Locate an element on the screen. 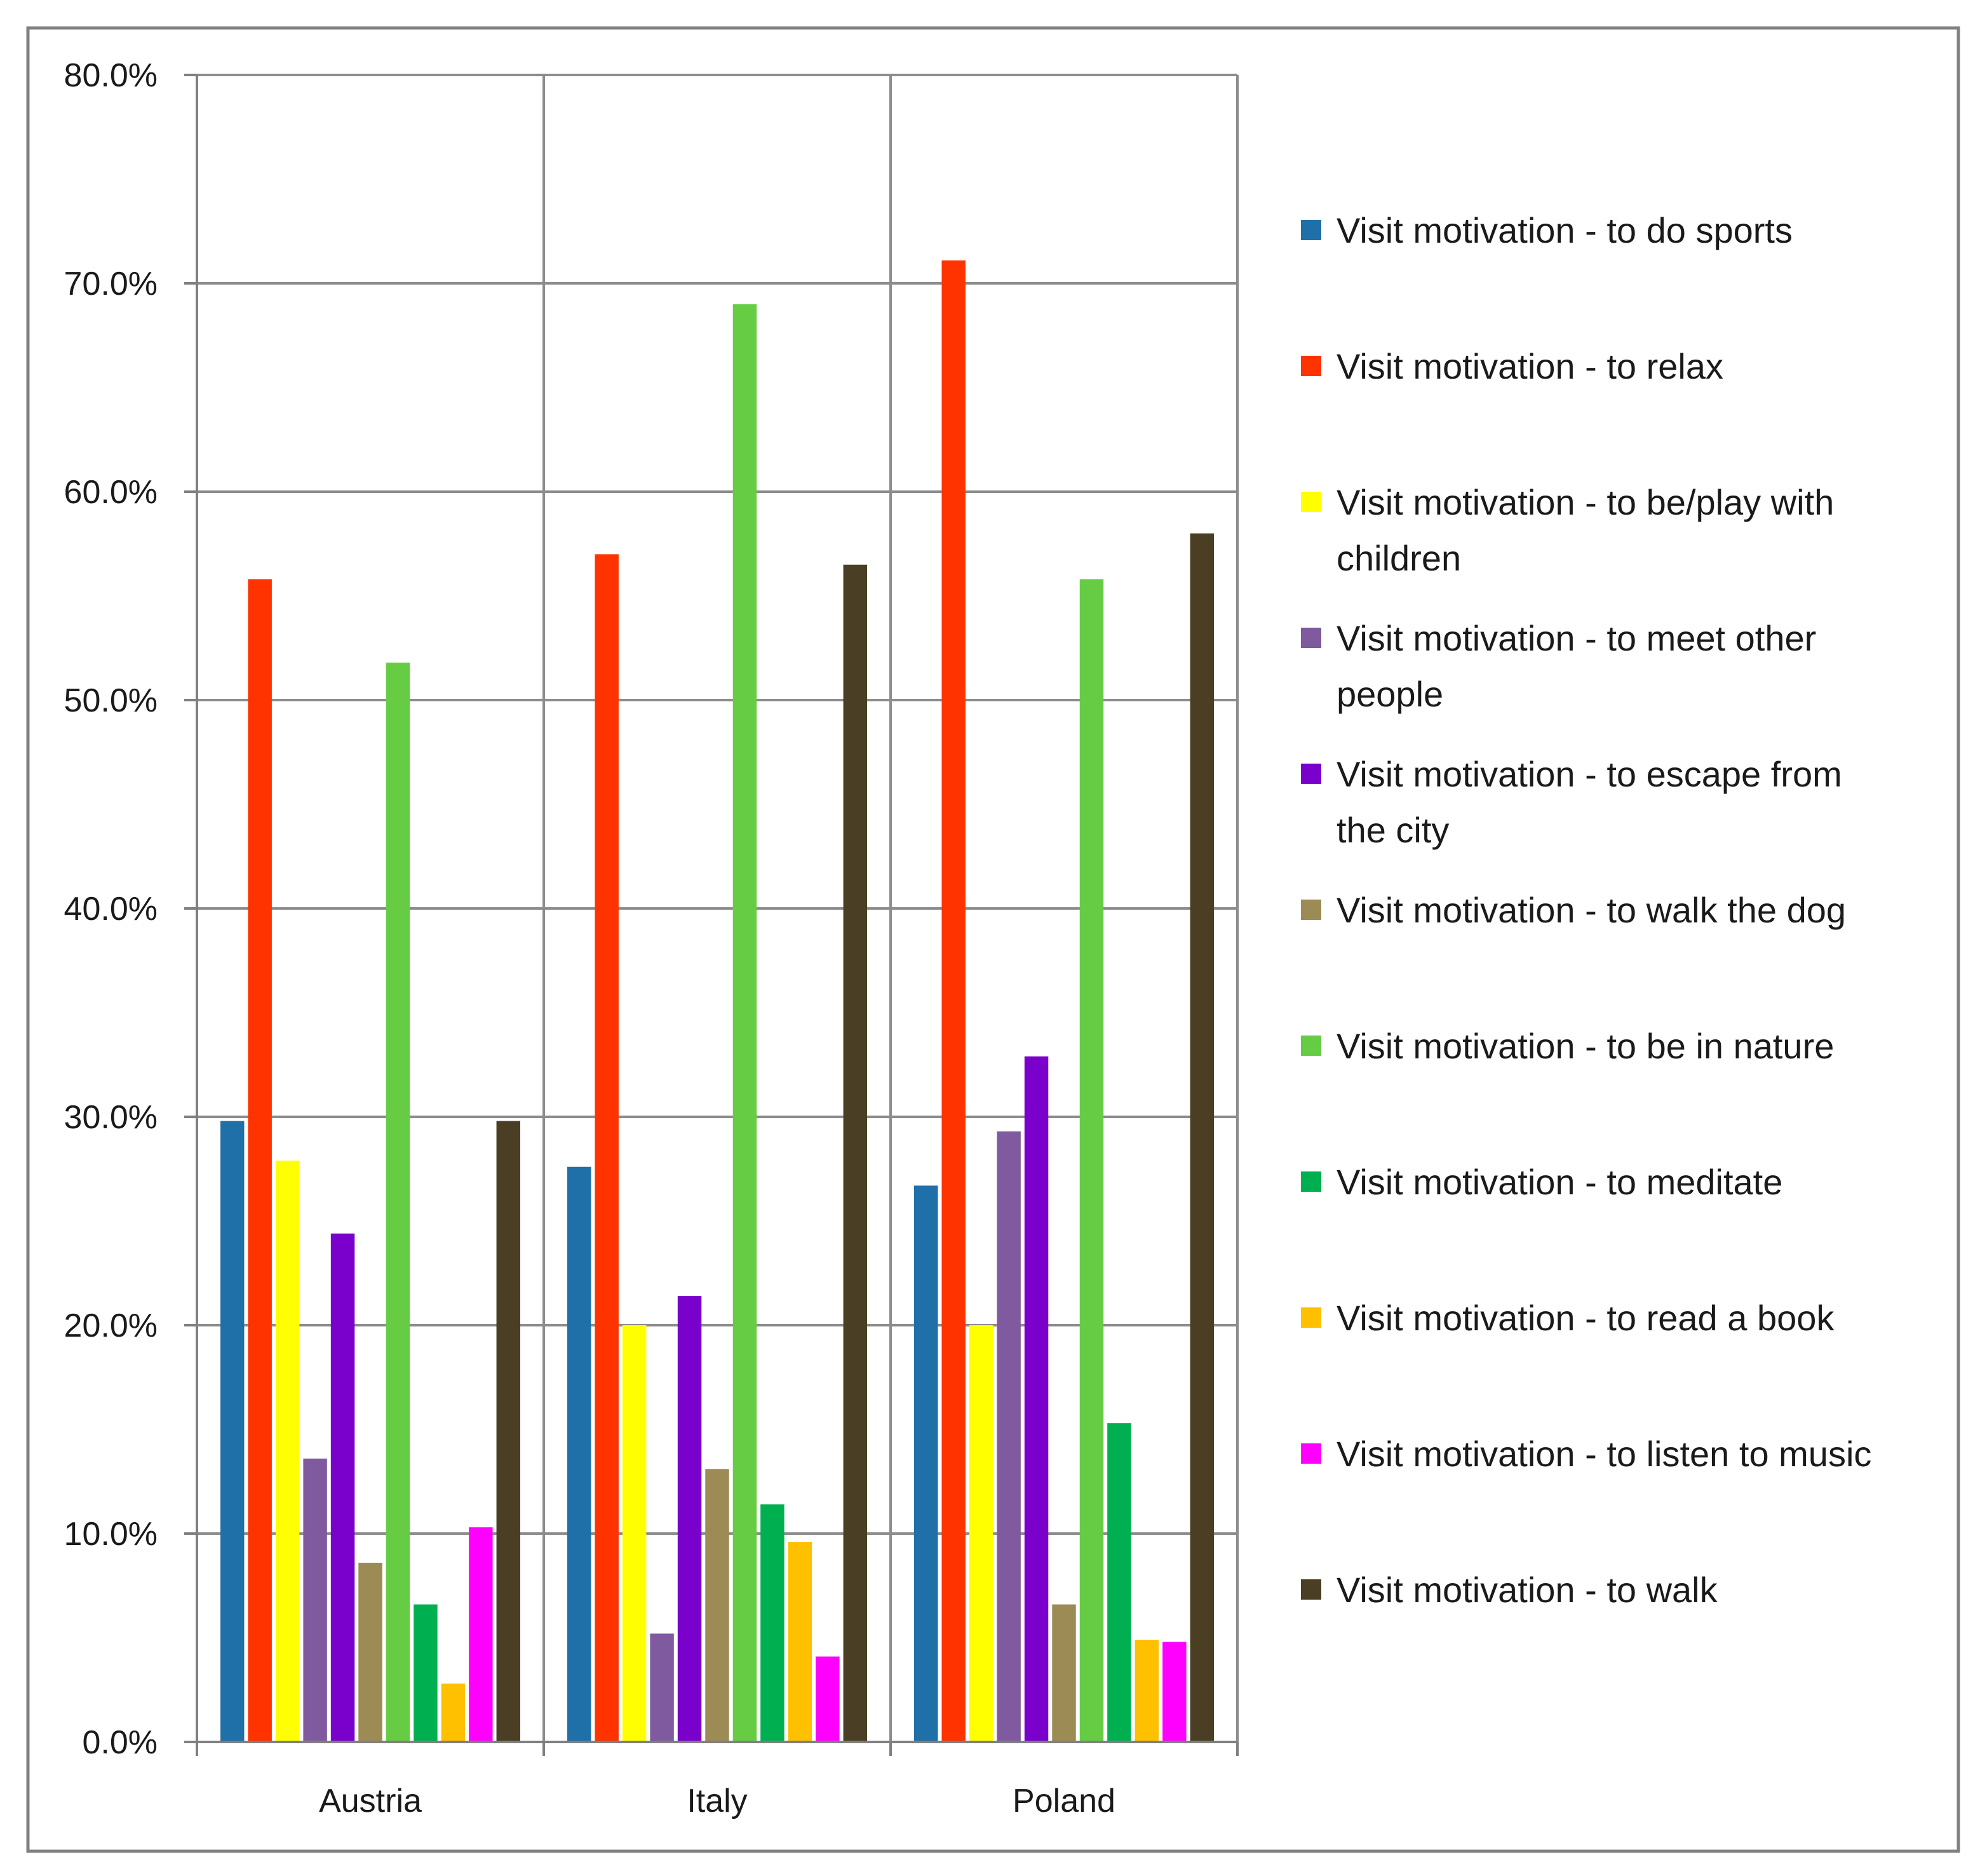  y-tick-label: 50.0% is located at coordinates (111, 700).